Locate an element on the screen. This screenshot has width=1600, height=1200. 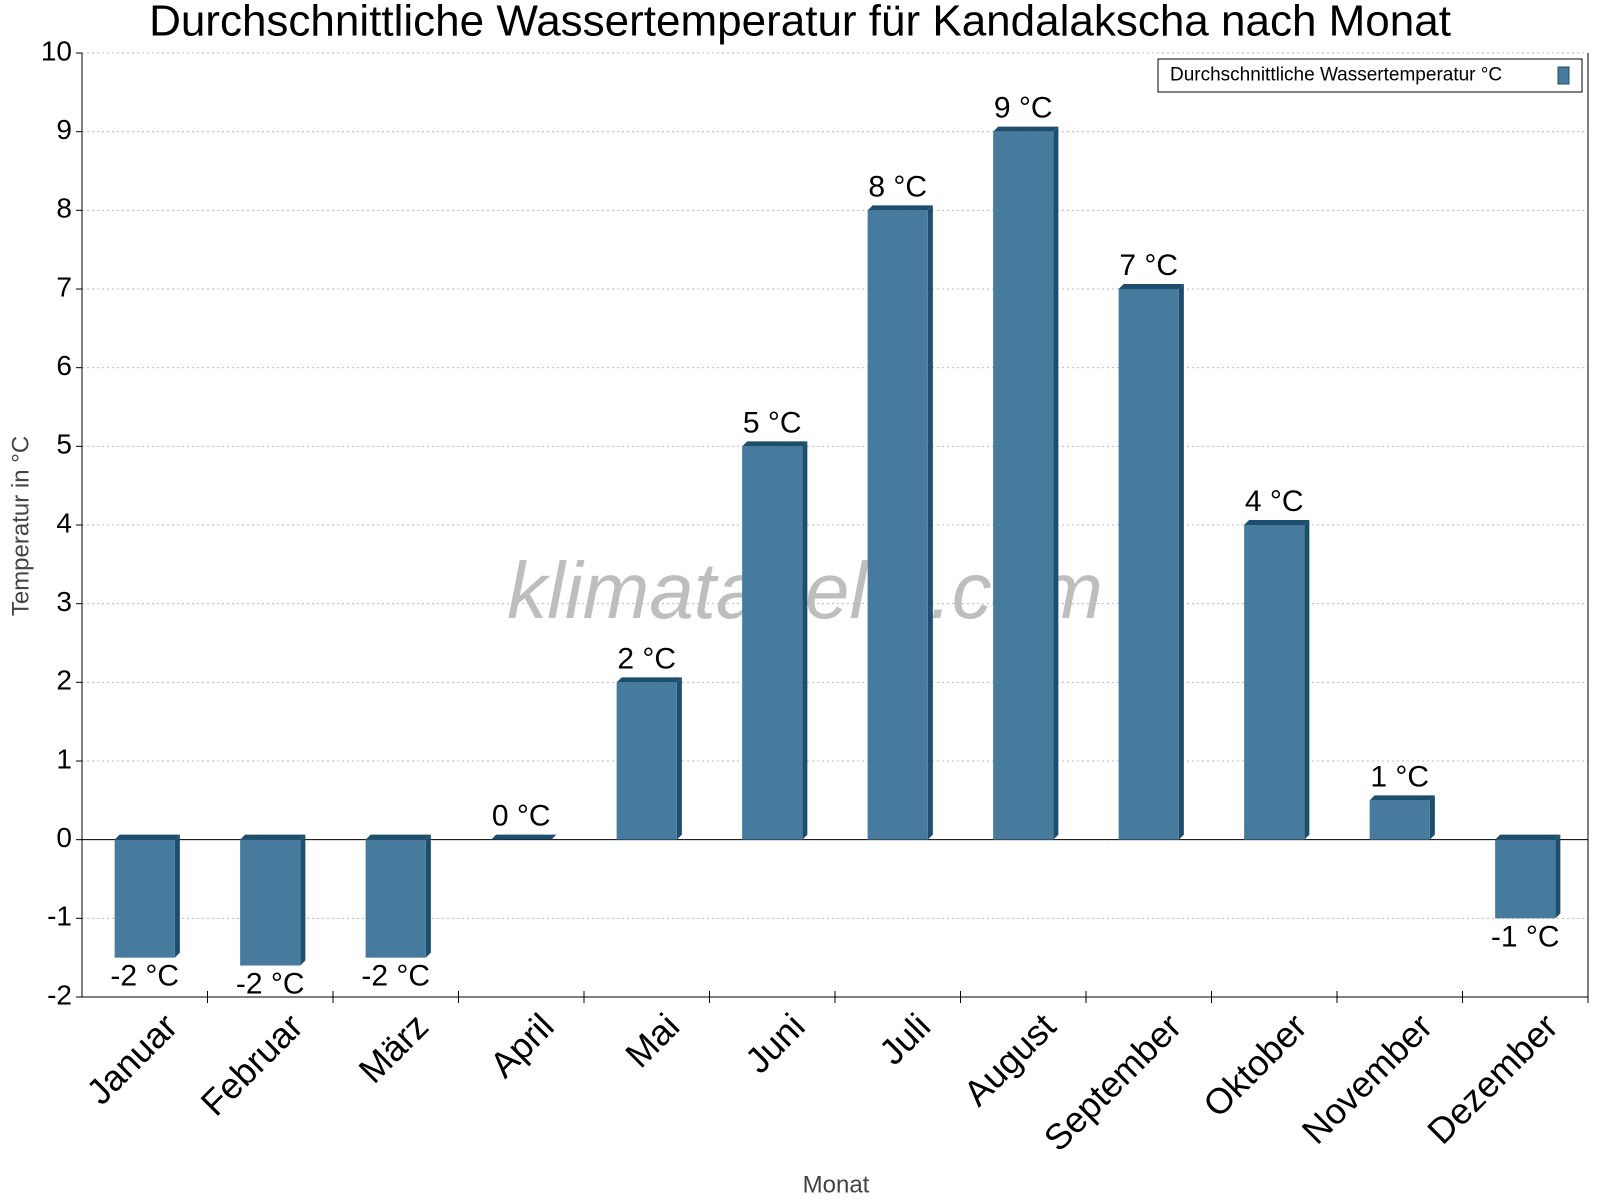
value-label: 1 °C is located at coordinates (1399, 776).